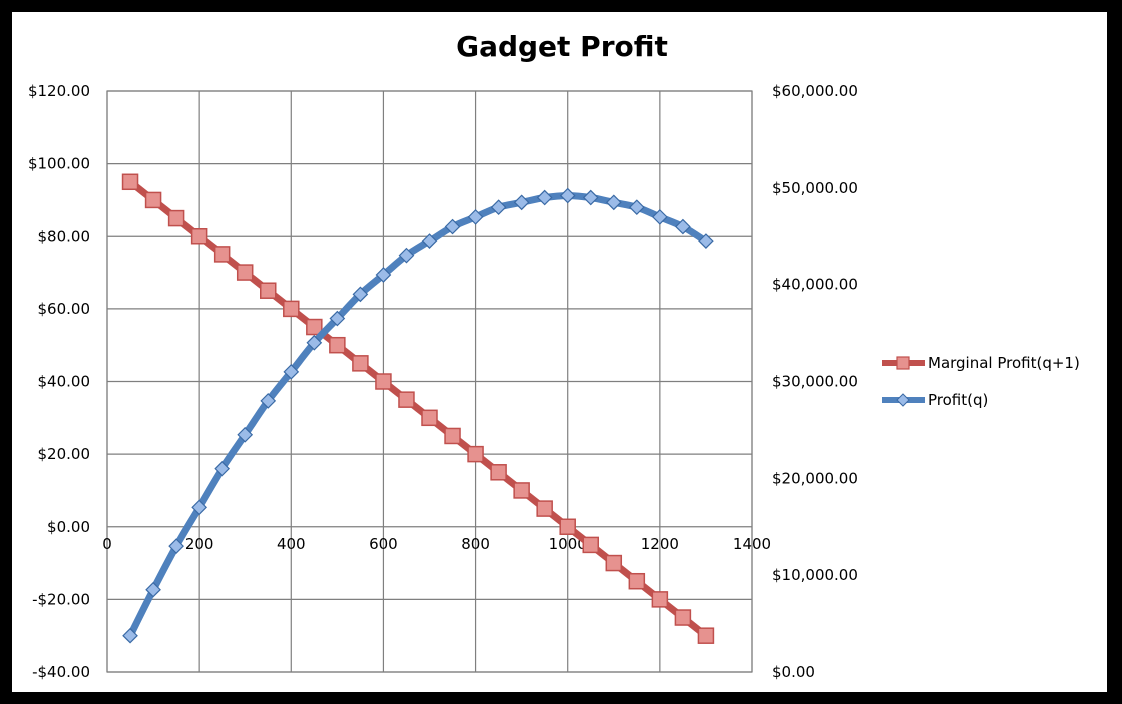 The image size is (1122, 704). Describe the element at coordinates (475, 544) in the screenshot. I see `x-axis-tick-label: 800` at that location.